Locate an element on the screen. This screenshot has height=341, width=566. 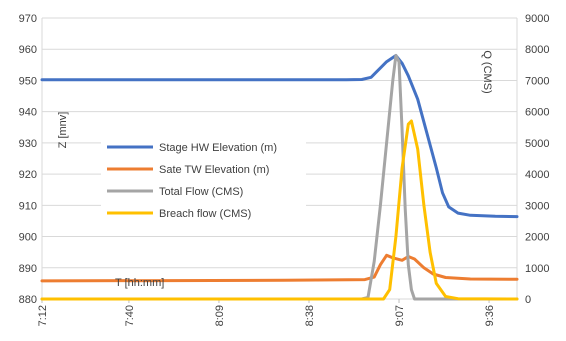
y-tick-label: 880 is located at coordinates (28, 300).